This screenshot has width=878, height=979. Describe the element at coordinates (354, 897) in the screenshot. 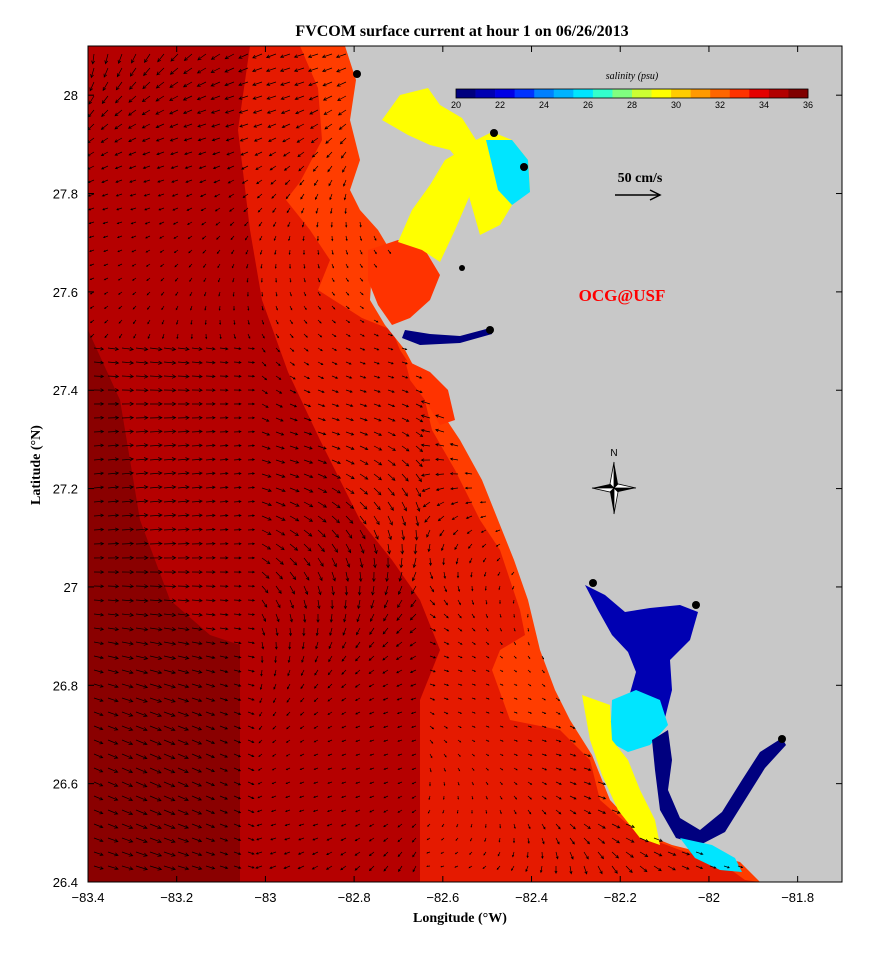

I see `x-tick-label: −82.8` at that location.